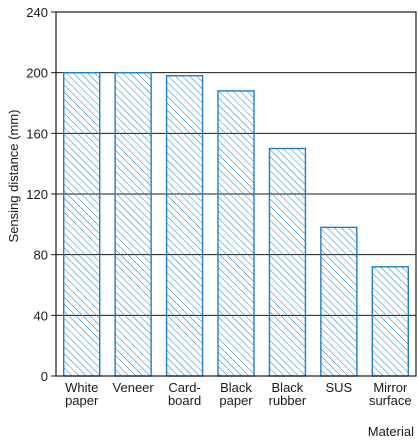  I want to click on x-category-label: board, so click(184, 400).